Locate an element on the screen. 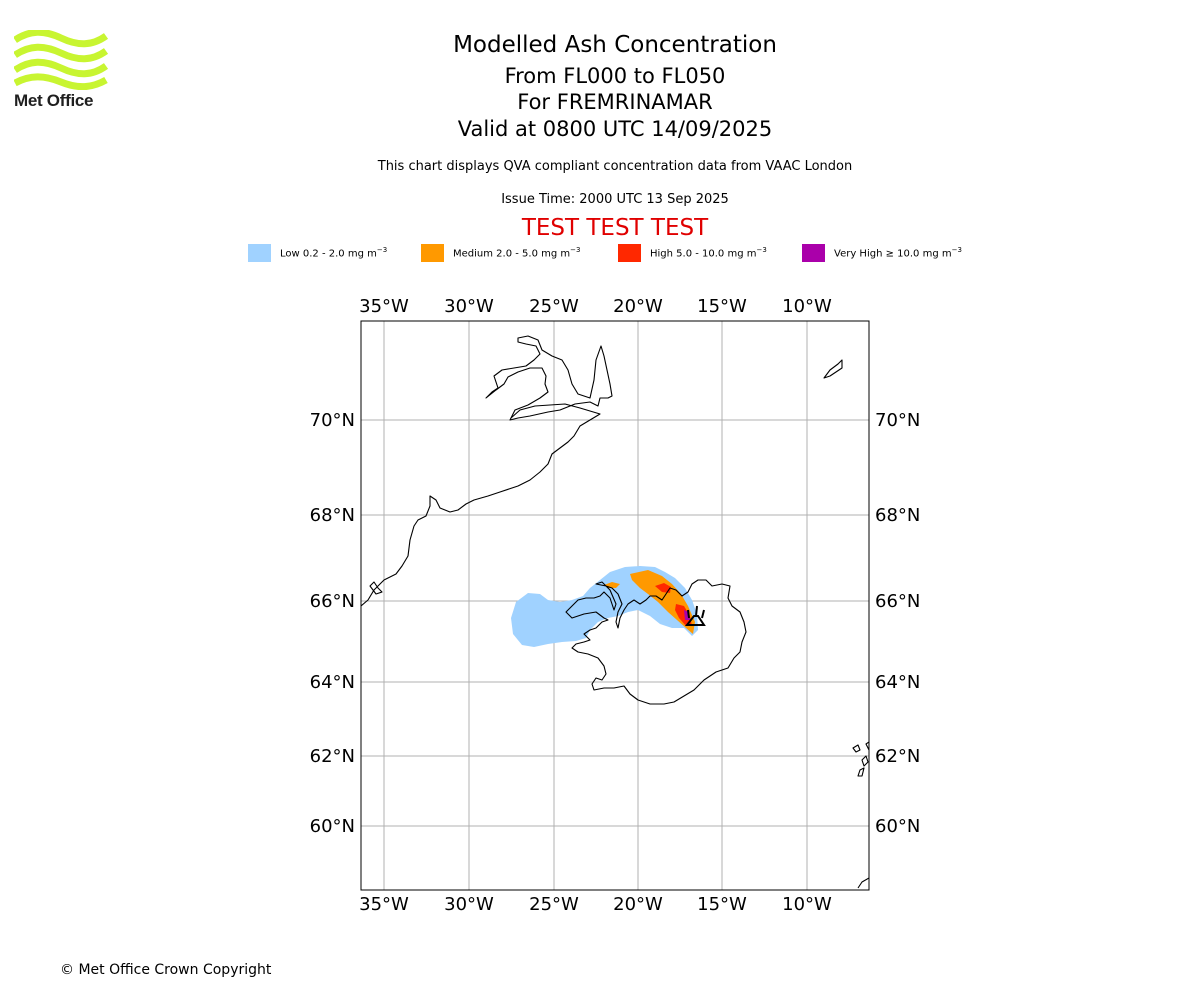 The width and height of the screenshot is (1200, 1000). legend-swatch-very-high is located at coordinates (813, 253).